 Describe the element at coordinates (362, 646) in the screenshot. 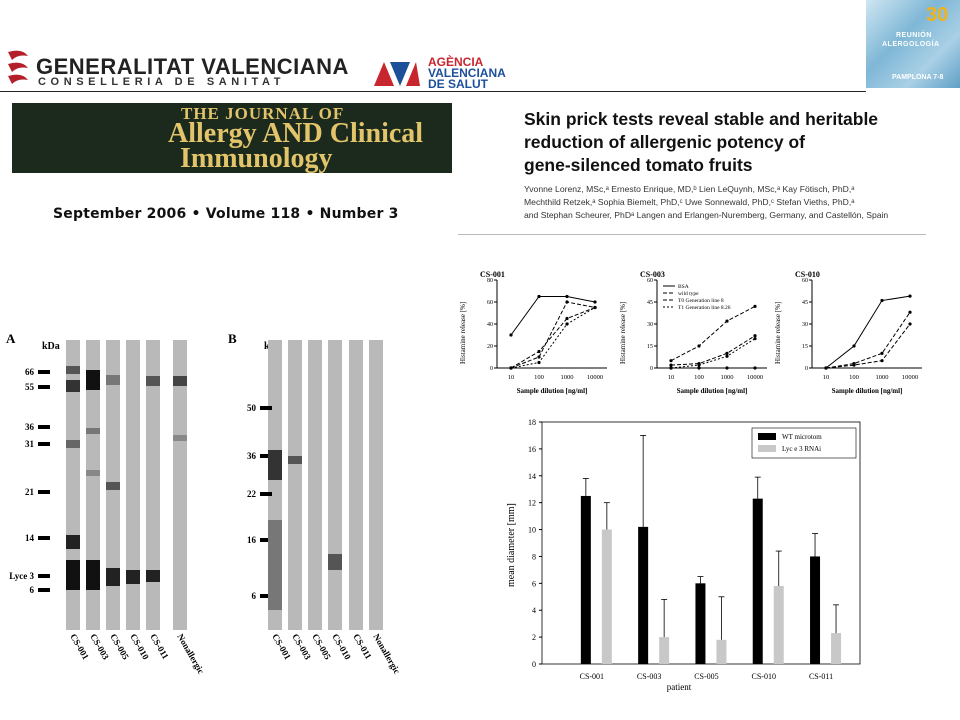

I see `lane-label: CS-011` at that location.